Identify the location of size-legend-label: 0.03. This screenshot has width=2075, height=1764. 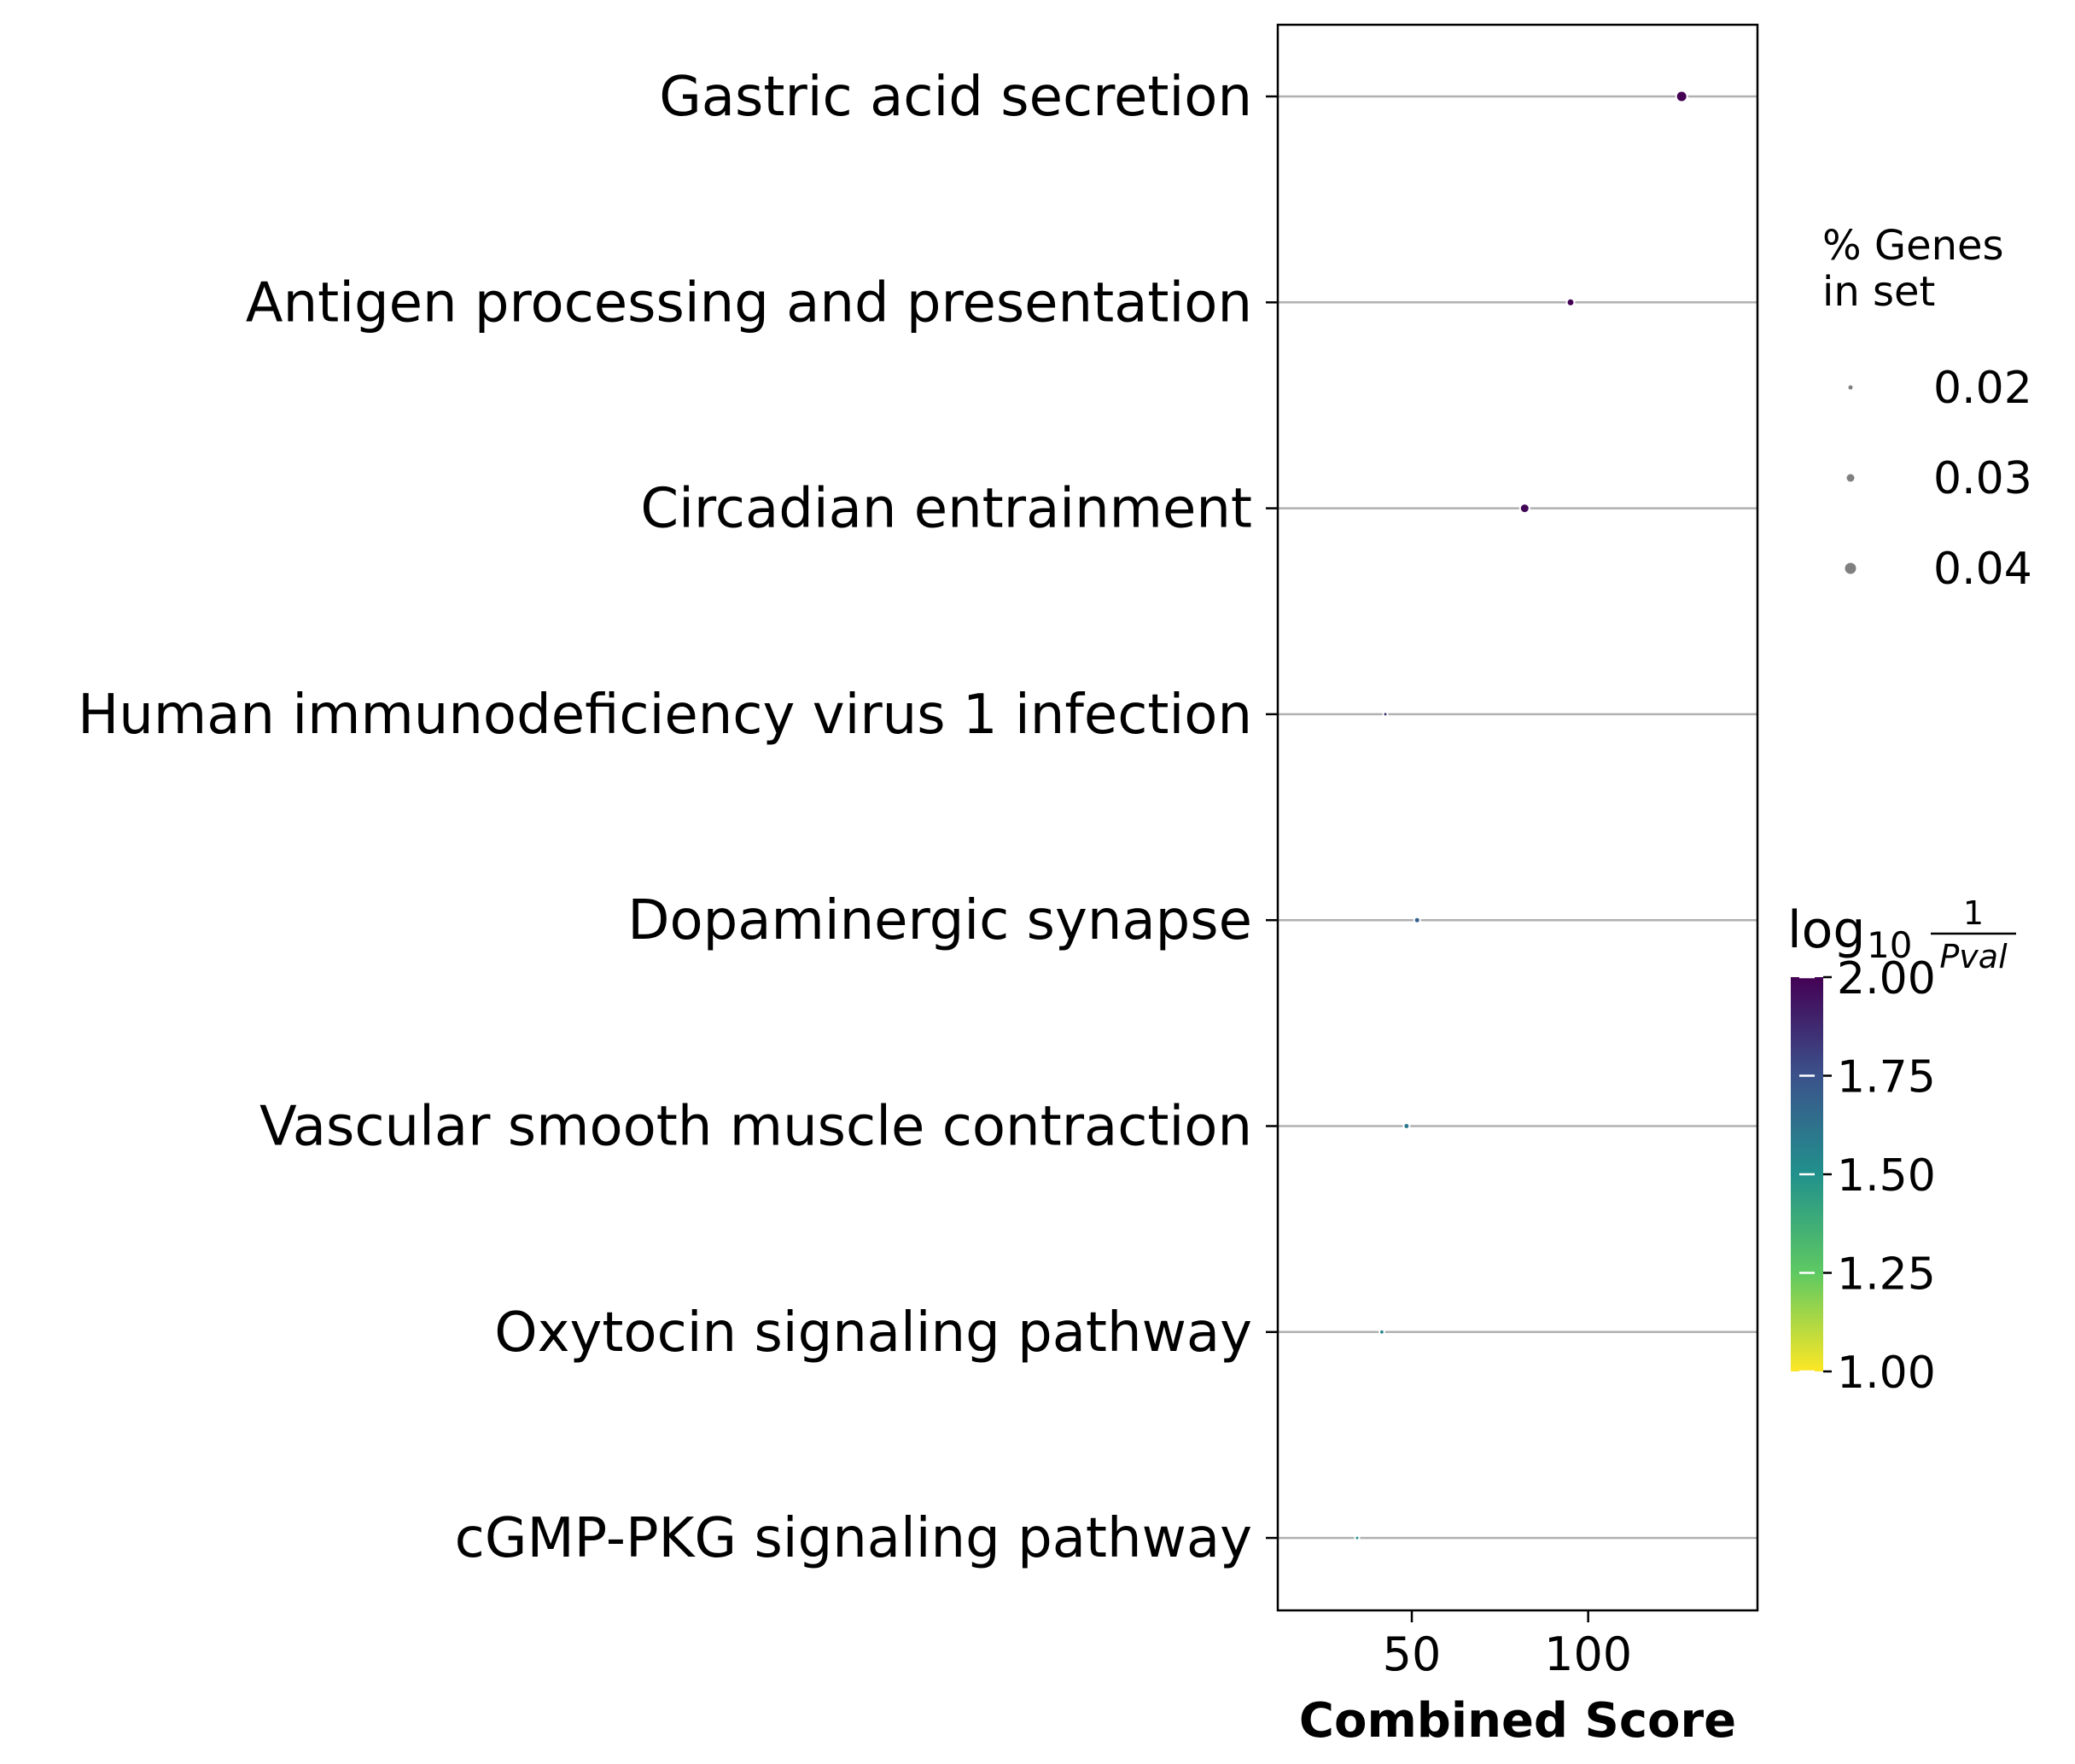
(1983, 479).